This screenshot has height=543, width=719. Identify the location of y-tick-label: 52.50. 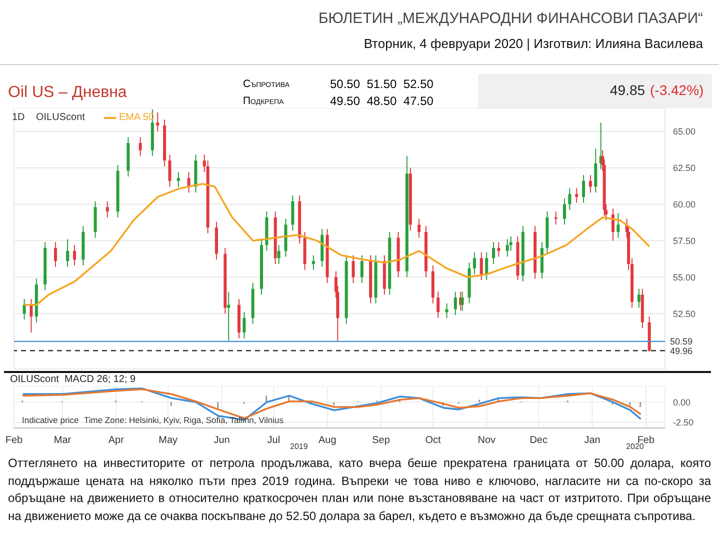
(684, 313).